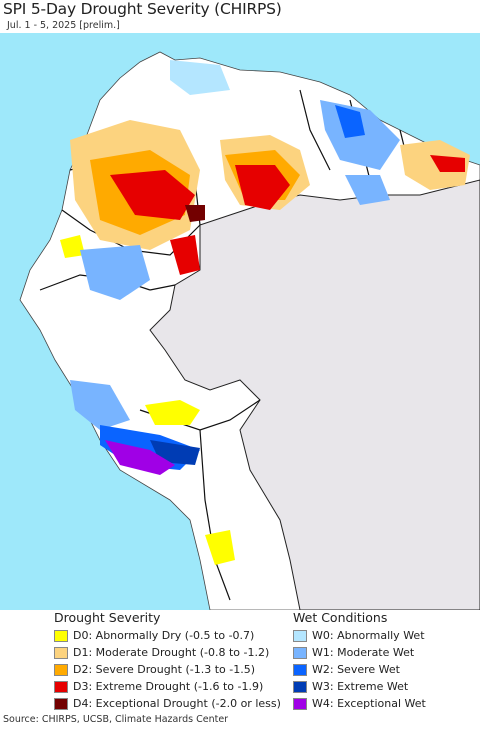 The height and width of the screenshot is (730, 480). I want to click on legend-item-w4: W4: Exceptional Wet, so click(359, 703).